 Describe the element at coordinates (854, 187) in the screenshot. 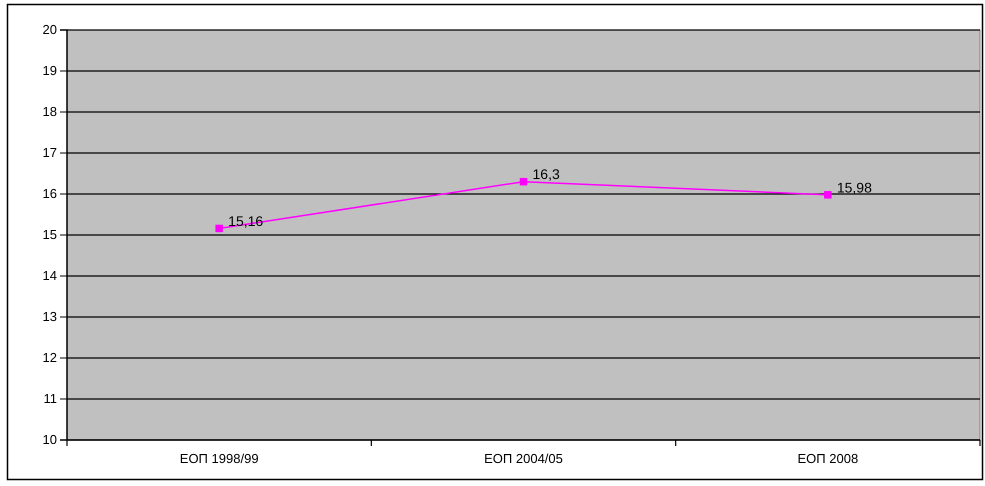

I see `data-label: 15,98` at that location.